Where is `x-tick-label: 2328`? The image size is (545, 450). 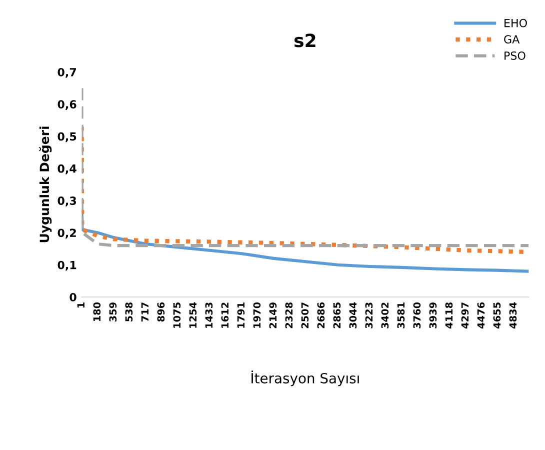
x-tick-label: 2328 is located at coordinates (289, 315).